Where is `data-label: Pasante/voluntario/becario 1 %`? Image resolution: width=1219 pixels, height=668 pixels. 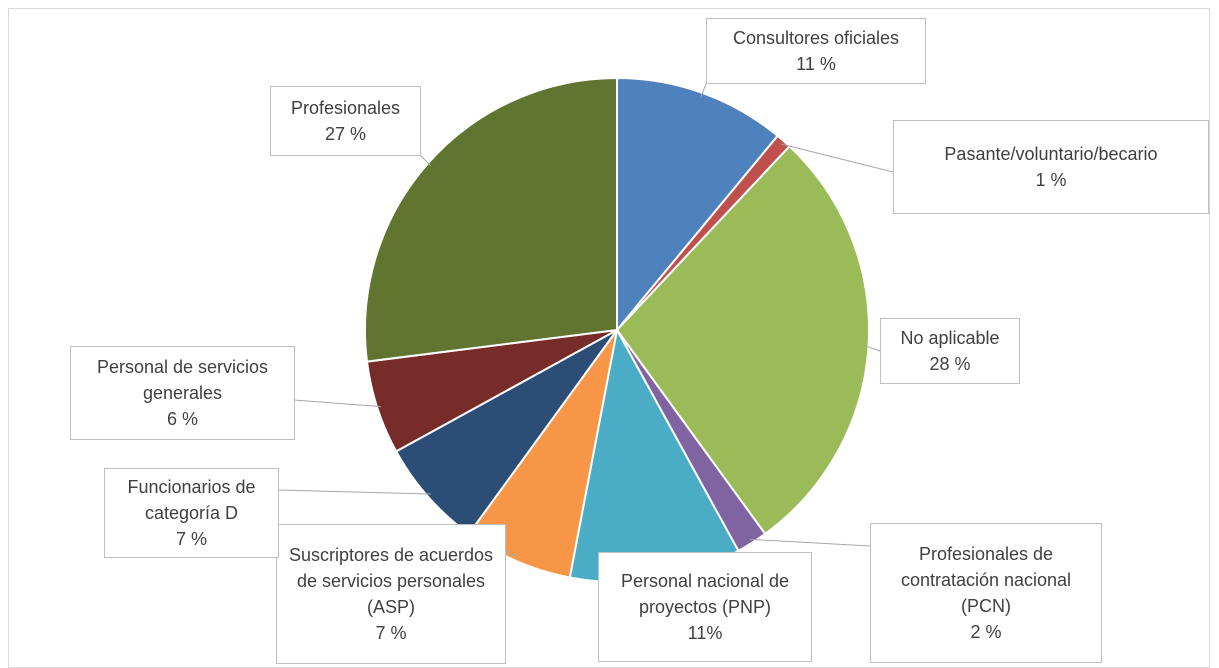
data-label: Pasante/voluntario/becario 1 % is located at coordinates (1051, 167).